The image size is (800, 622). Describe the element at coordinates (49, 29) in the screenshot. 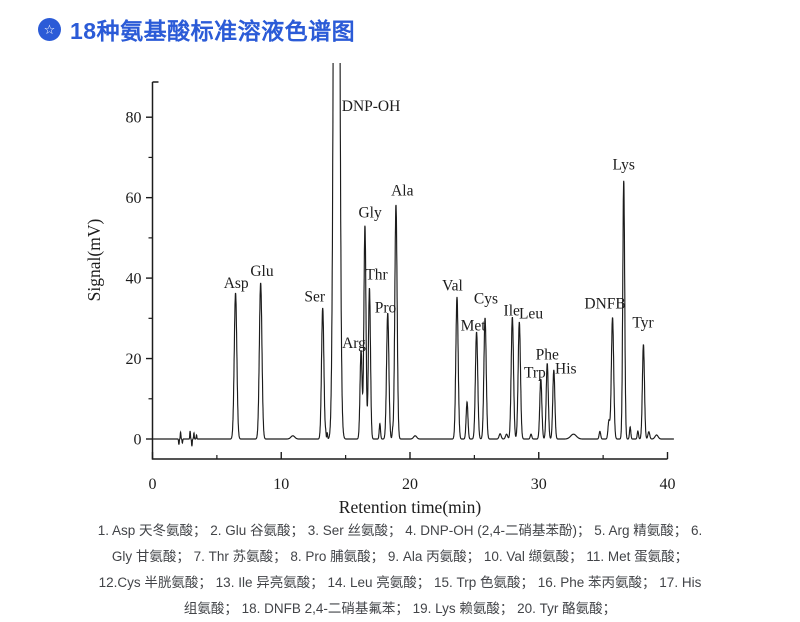

I see `star-badge-icon: ☆` at that location.